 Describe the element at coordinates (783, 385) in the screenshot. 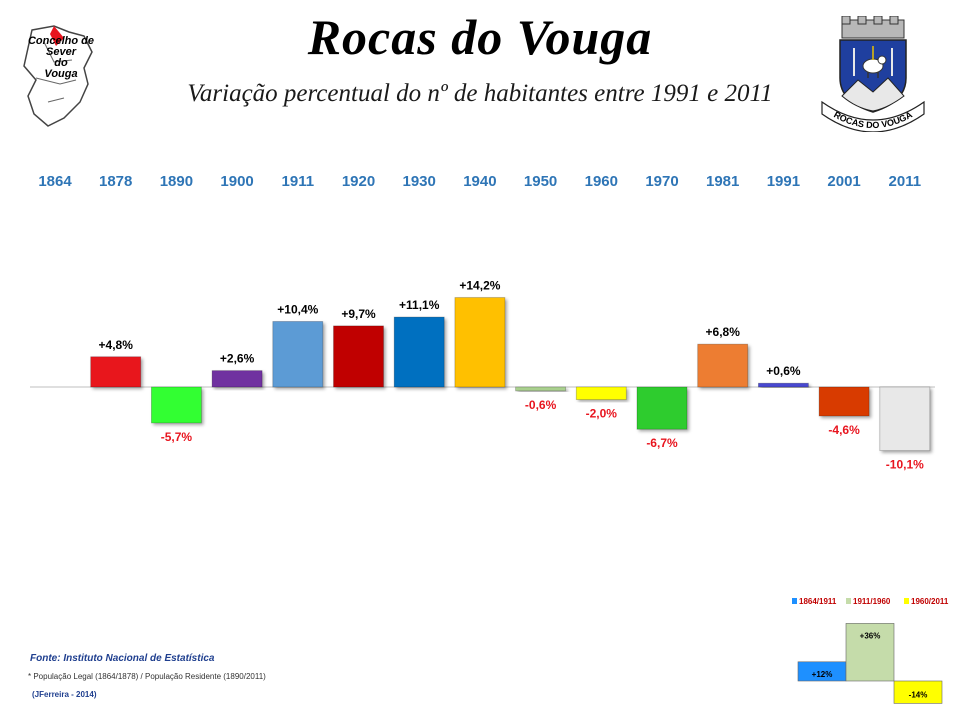

I see `bar-1991` at that location.